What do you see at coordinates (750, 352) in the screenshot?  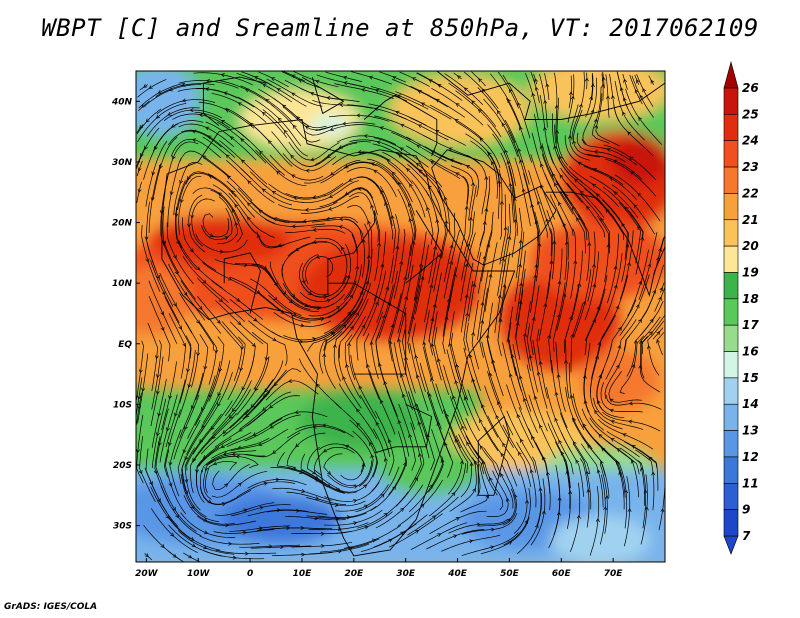 I see `colorbar-label: 16` at bounding box center [750, 352].